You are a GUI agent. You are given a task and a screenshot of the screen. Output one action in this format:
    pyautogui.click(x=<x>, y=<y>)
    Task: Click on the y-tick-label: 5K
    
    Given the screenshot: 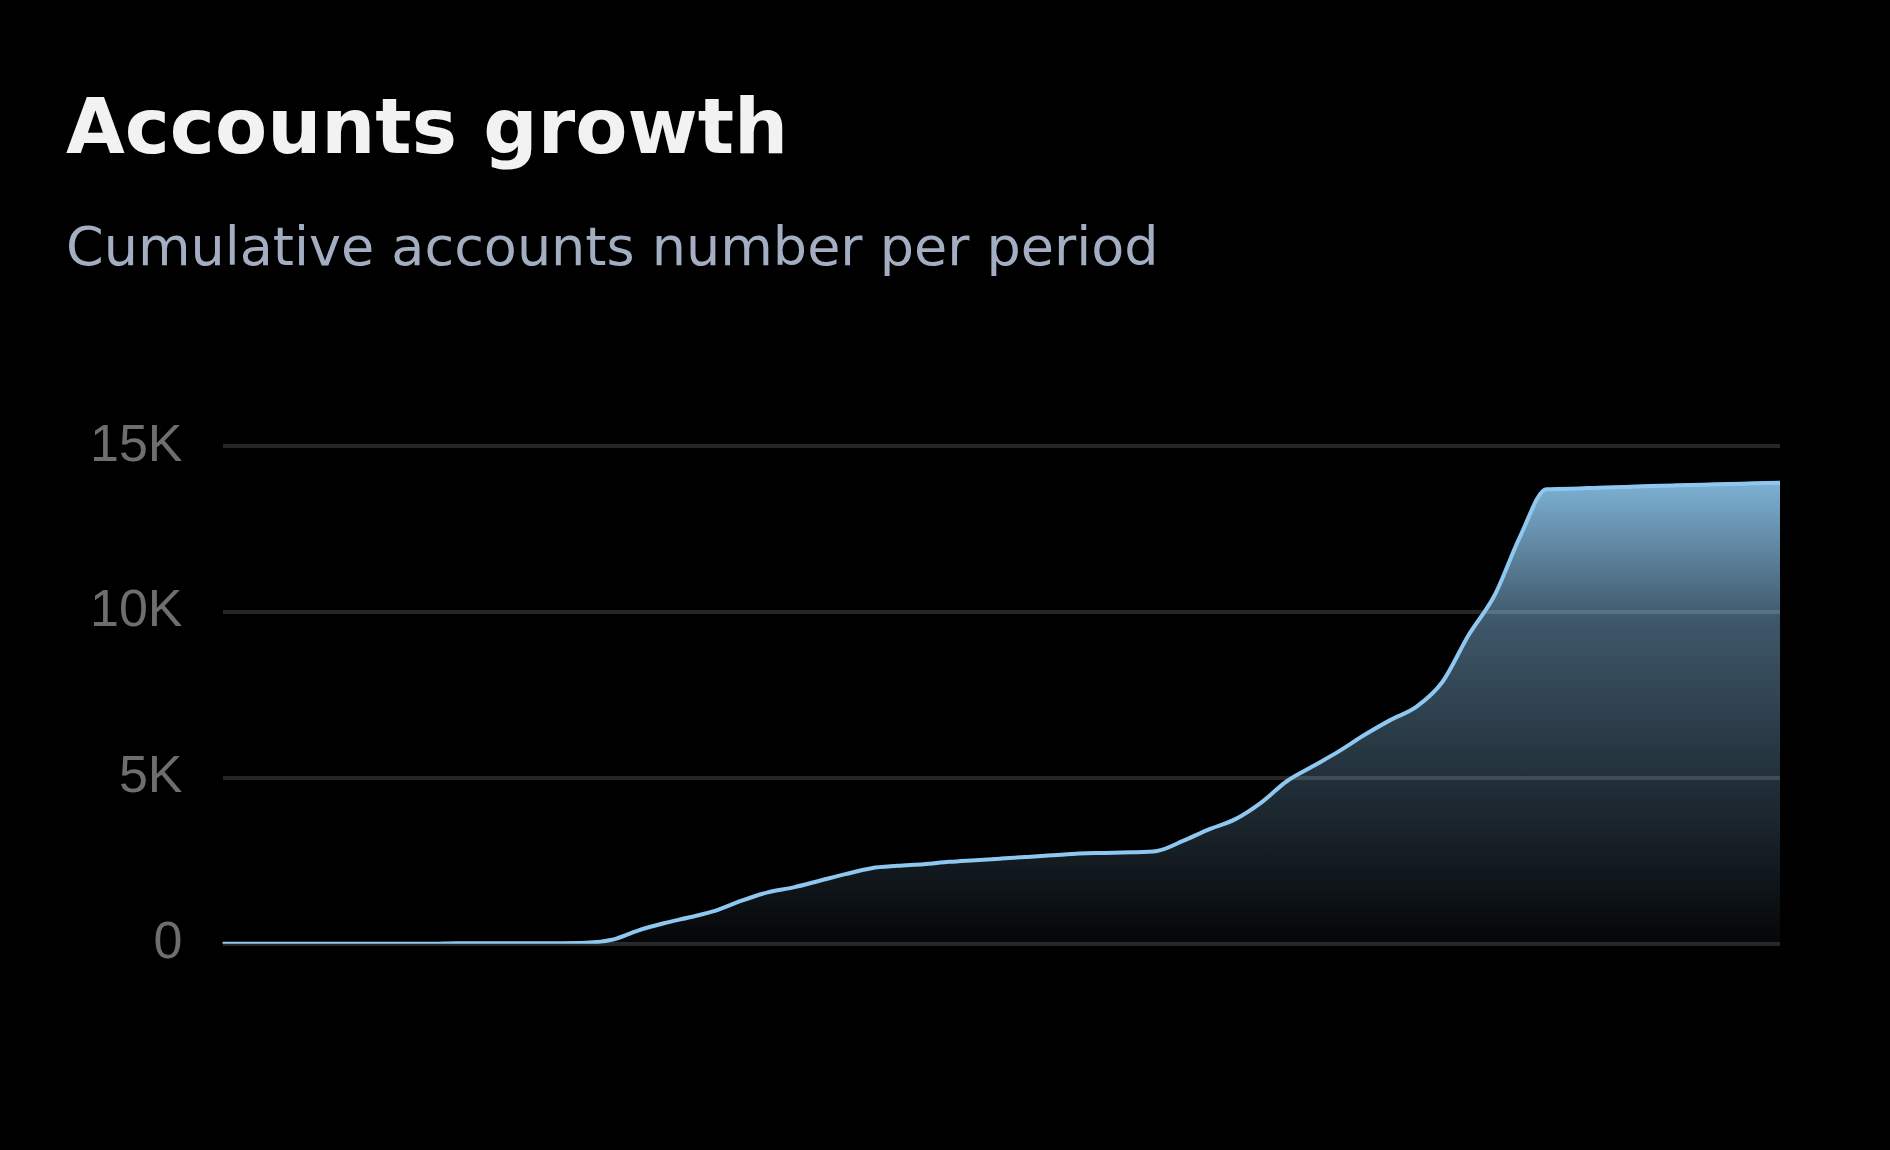 What is the action you would take?
    pyautogui.click(x=150, y=774)
    